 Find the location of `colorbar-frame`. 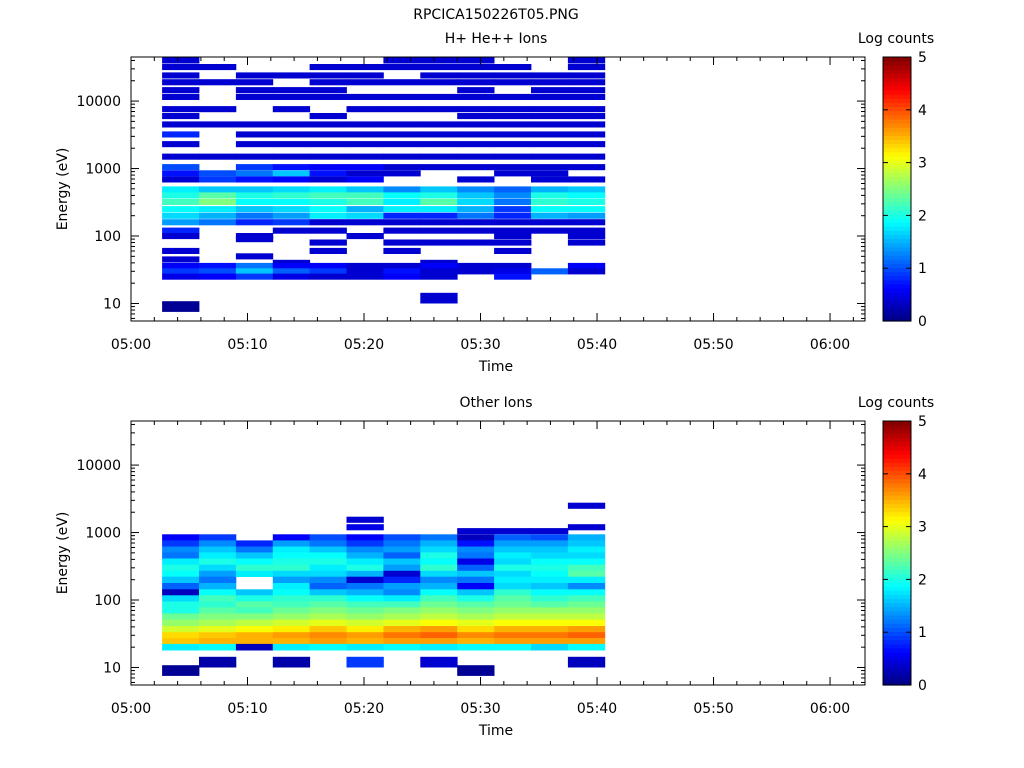

colorbar-frame is located at coordinates (897, 189).